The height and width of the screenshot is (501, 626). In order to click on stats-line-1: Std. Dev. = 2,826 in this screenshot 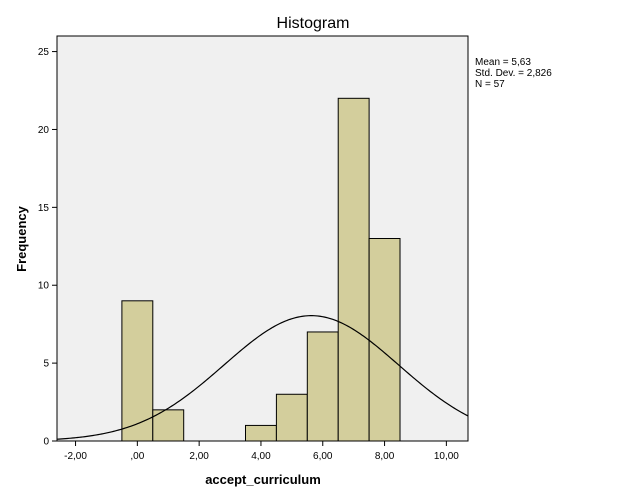, I will do `click(513, 73)`.